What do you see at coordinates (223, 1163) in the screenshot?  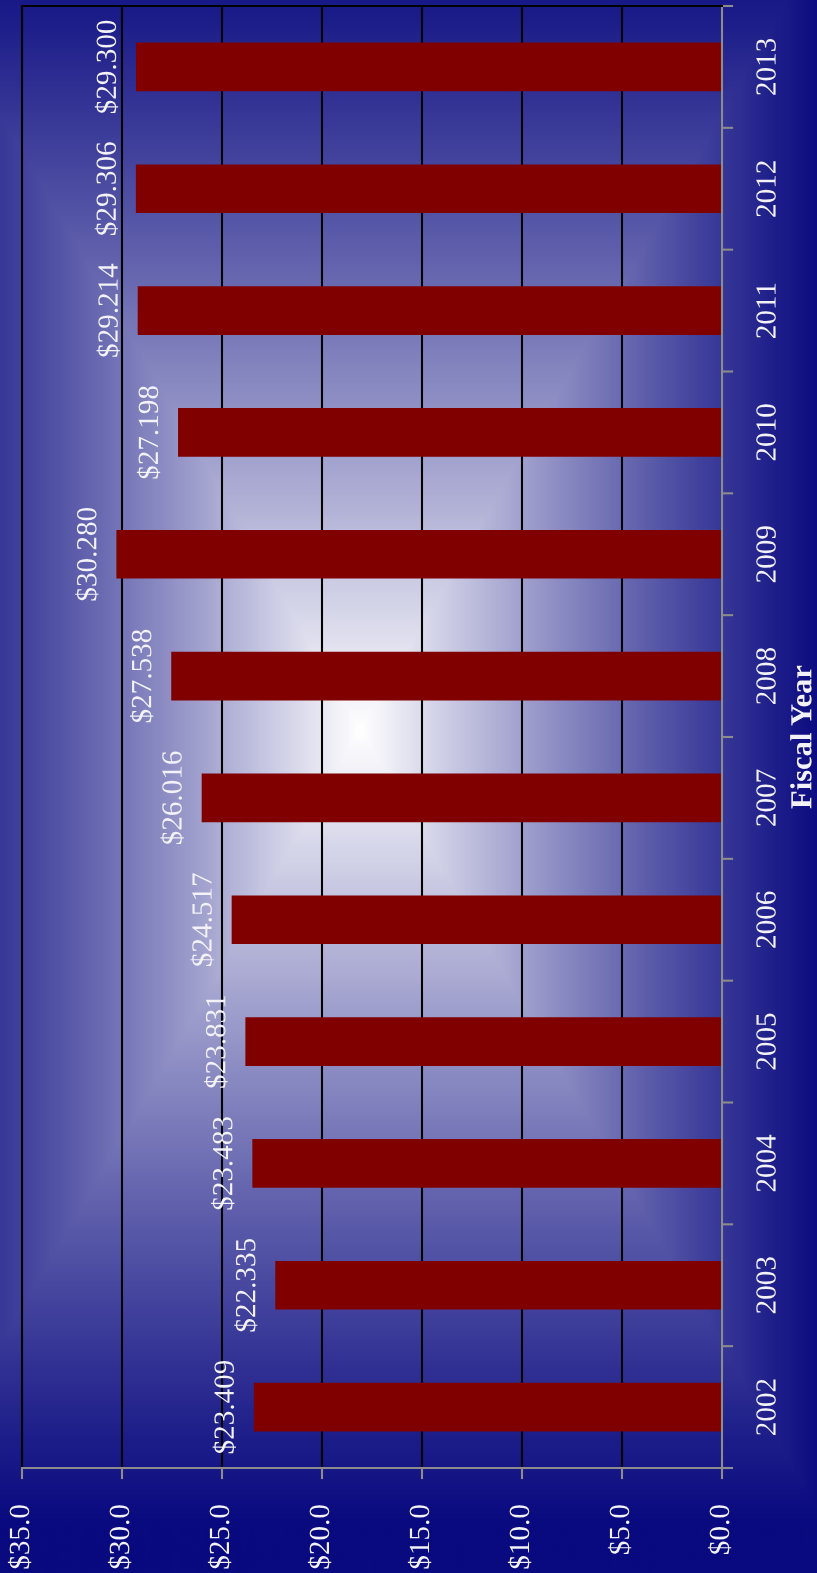 I see `data-label: $23.483` at bounding box center [223, 1163].